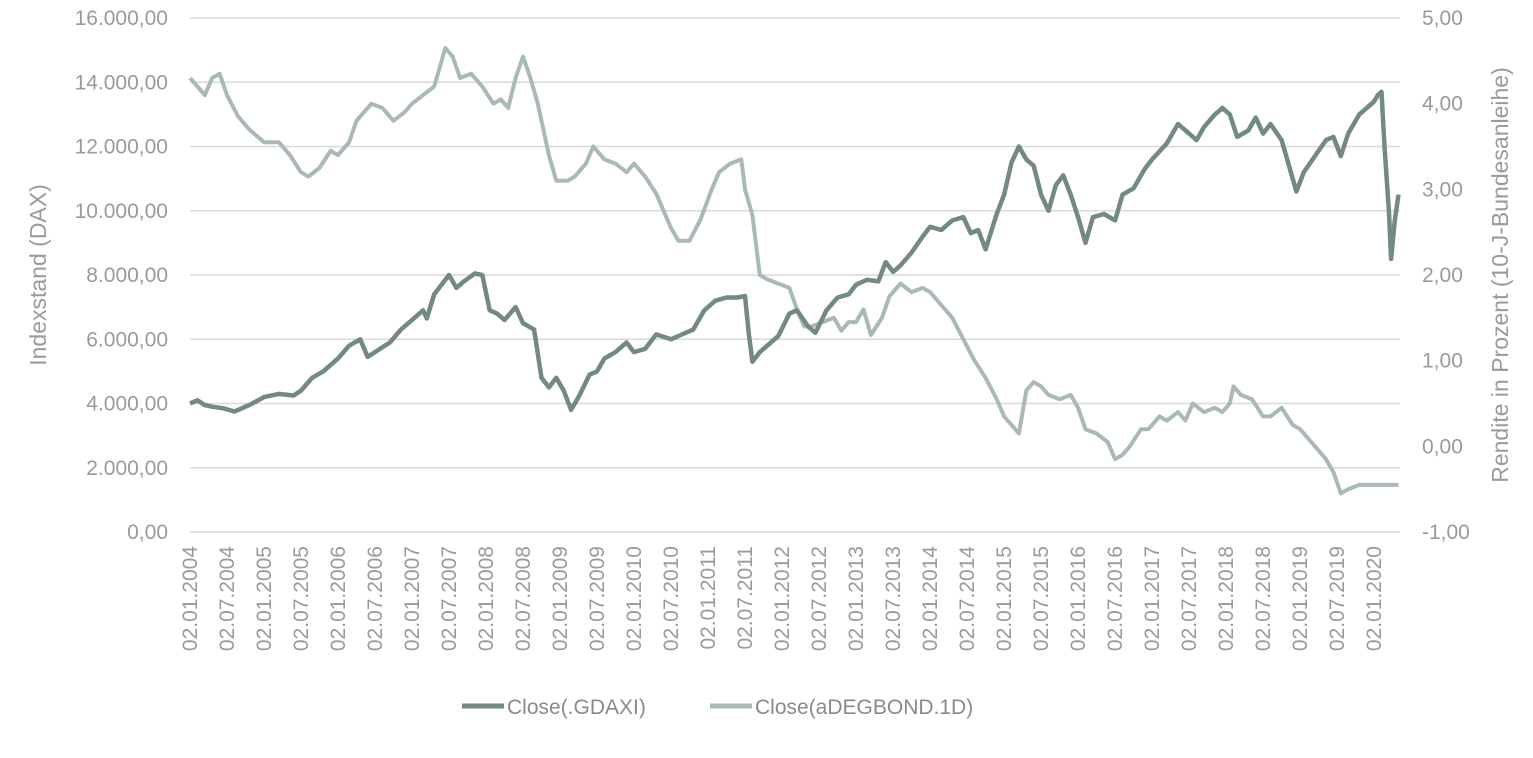  What do you see at coordinates (147, 532) in the screenshot?
I see `left-tick-label: 0,00` at bounding box center [147, 532].